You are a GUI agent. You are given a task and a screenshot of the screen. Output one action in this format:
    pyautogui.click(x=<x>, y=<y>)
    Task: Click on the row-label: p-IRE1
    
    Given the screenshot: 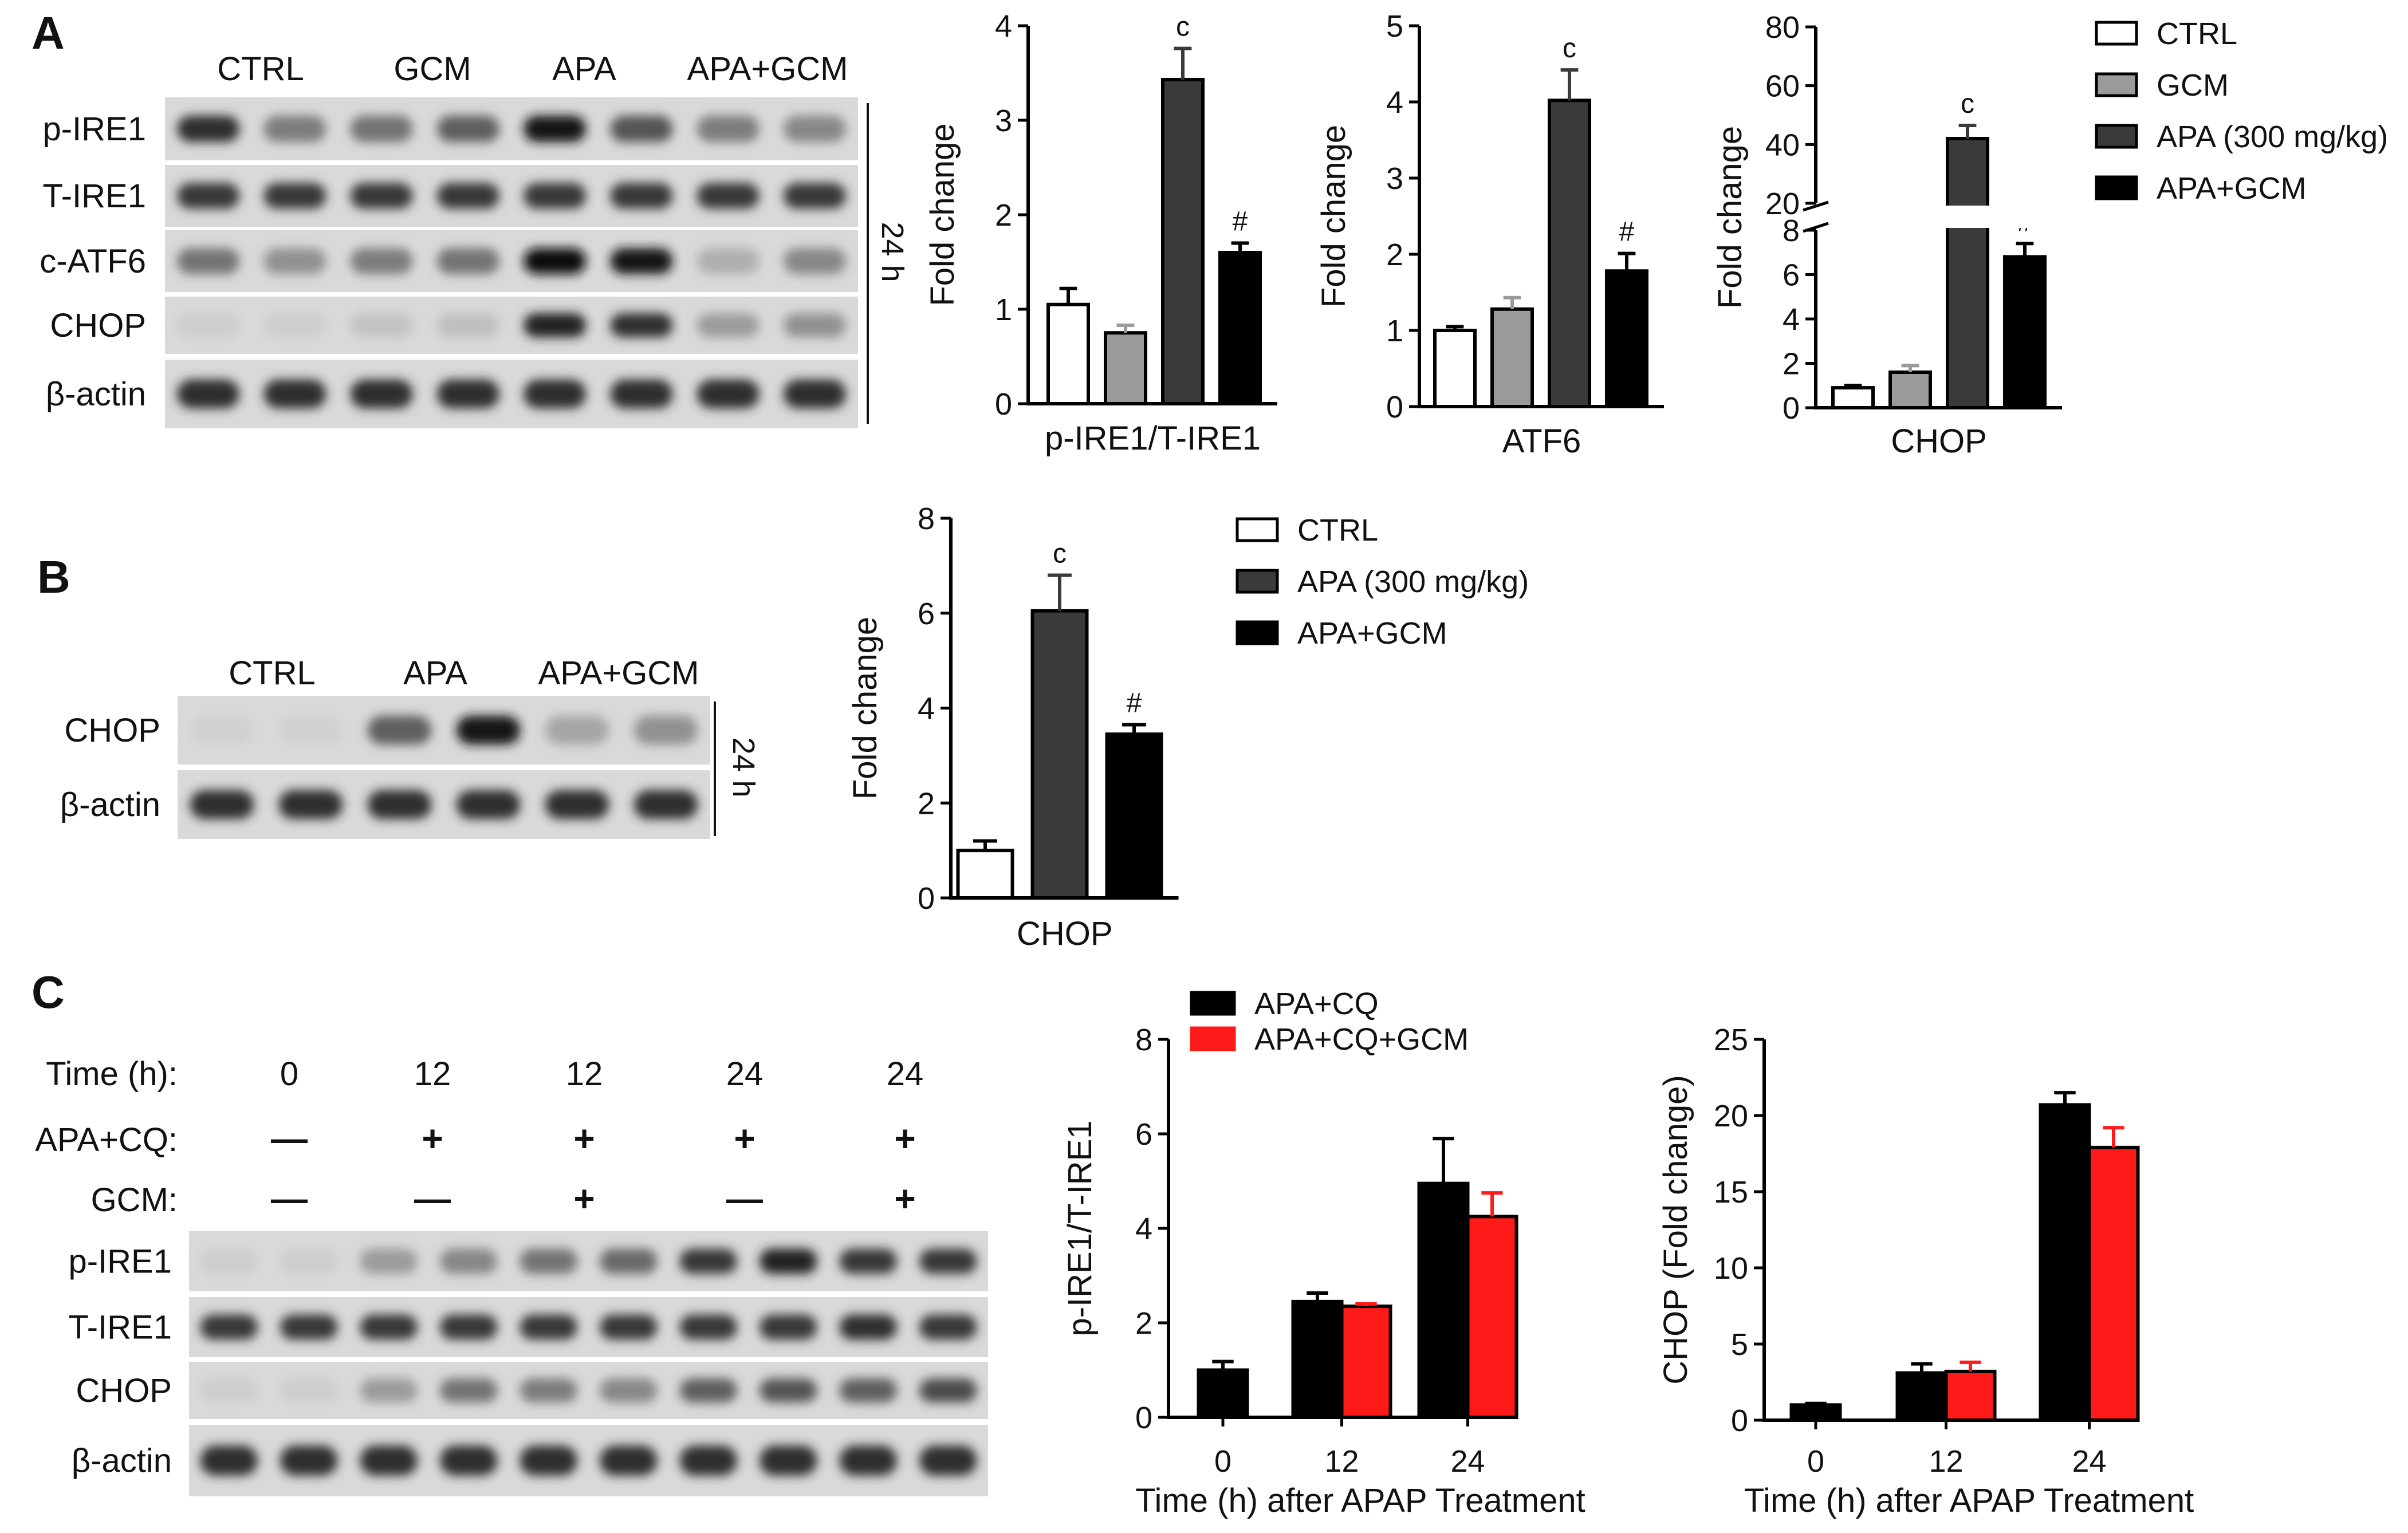 What is the action you would take?
    pyautogui.click(x=120, y=1261)
    